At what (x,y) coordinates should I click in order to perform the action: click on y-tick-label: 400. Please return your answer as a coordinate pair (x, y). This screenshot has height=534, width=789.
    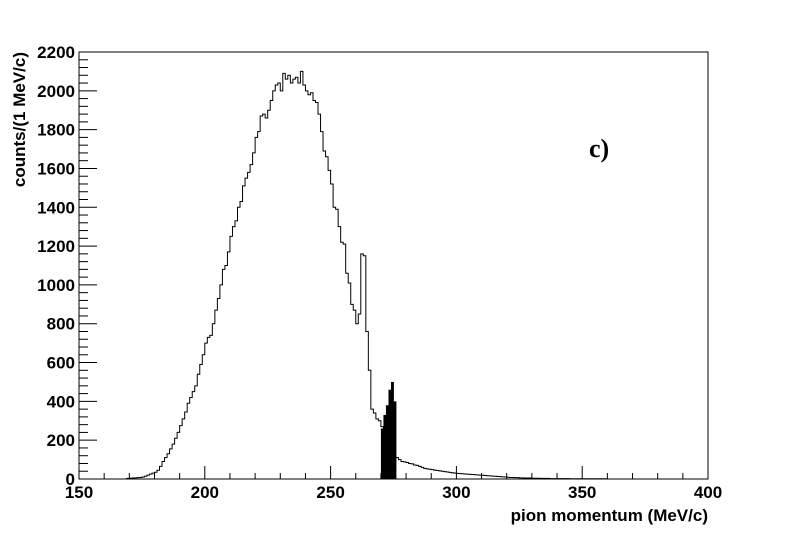
    Looking at the image, I should click on (61, 401).